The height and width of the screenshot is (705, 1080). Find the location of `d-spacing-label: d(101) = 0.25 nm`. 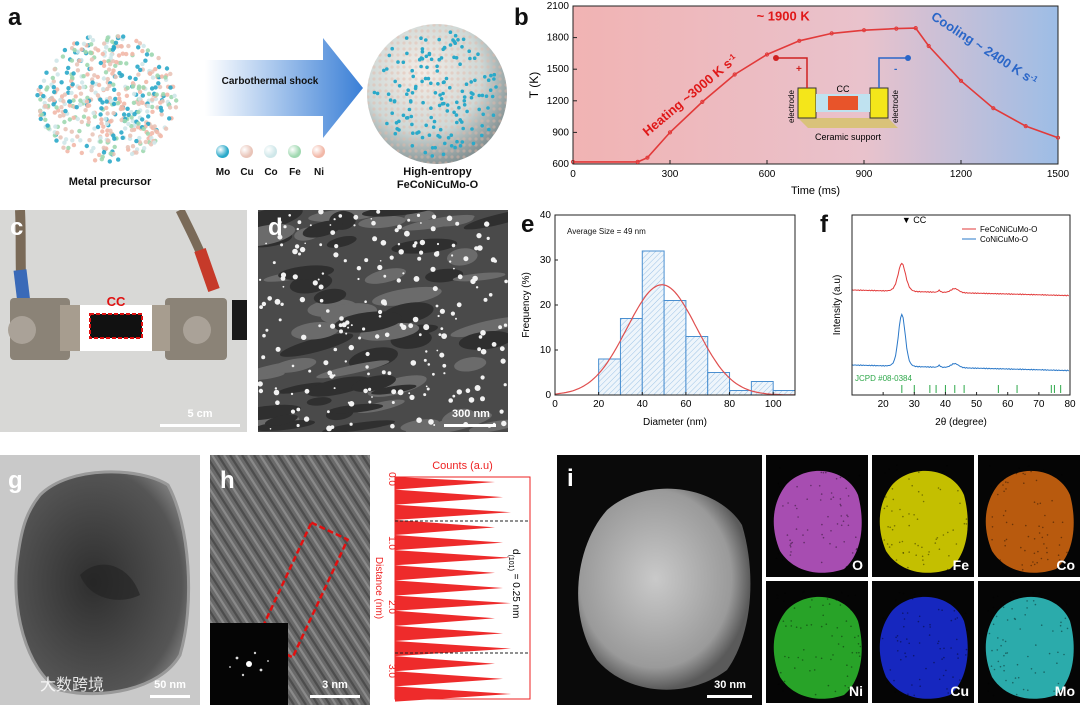

d-spacing-label: d(101) = 0.25 nm is located at coordinates (515, 583).